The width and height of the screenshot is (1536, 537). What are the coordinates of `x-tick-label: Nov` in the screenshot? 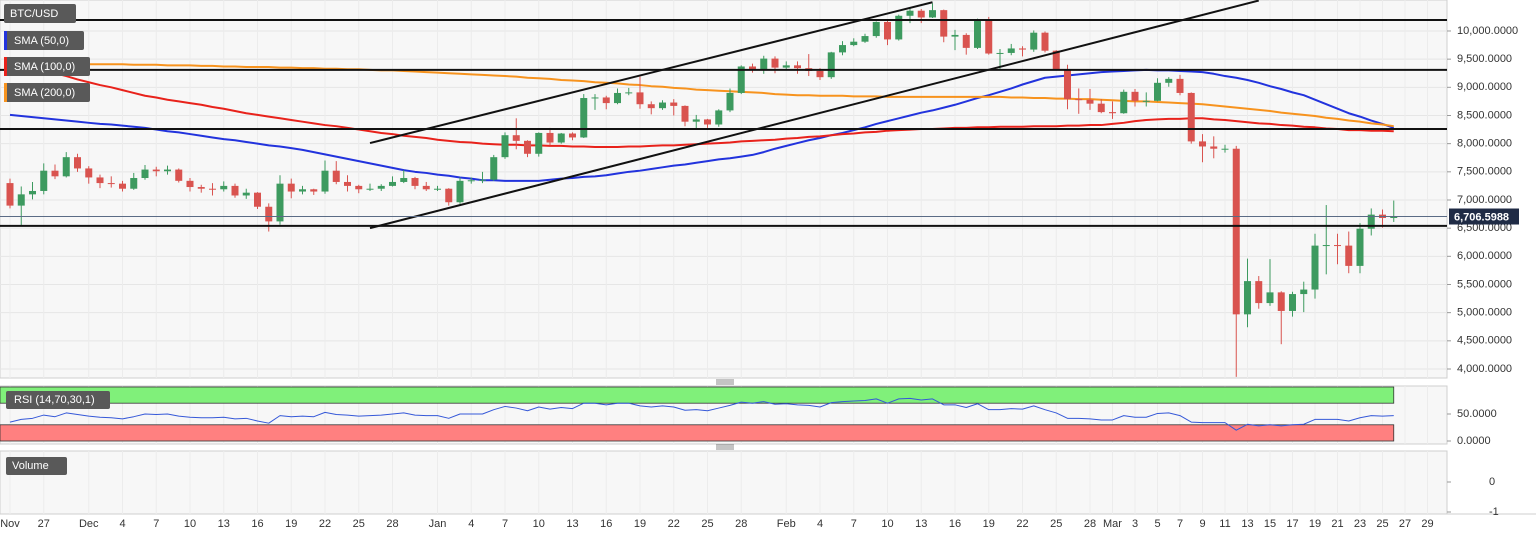 It's located at (10, 524).